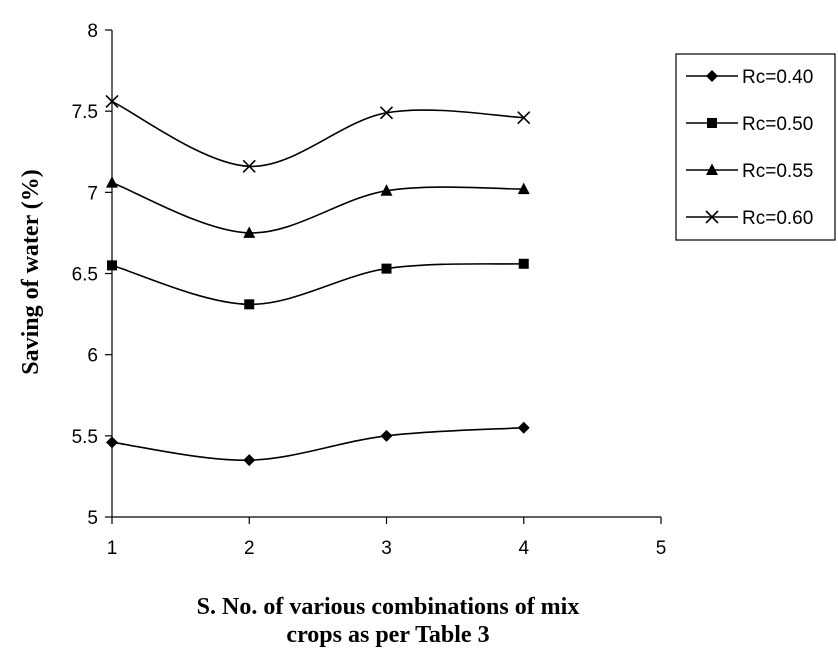 The height and width of the screenshot is (648, 838). Describe the element at coordinates (387, 635) in the screenshot. I see `x-axis-title-line-2: crops as per Table 3` at that location.